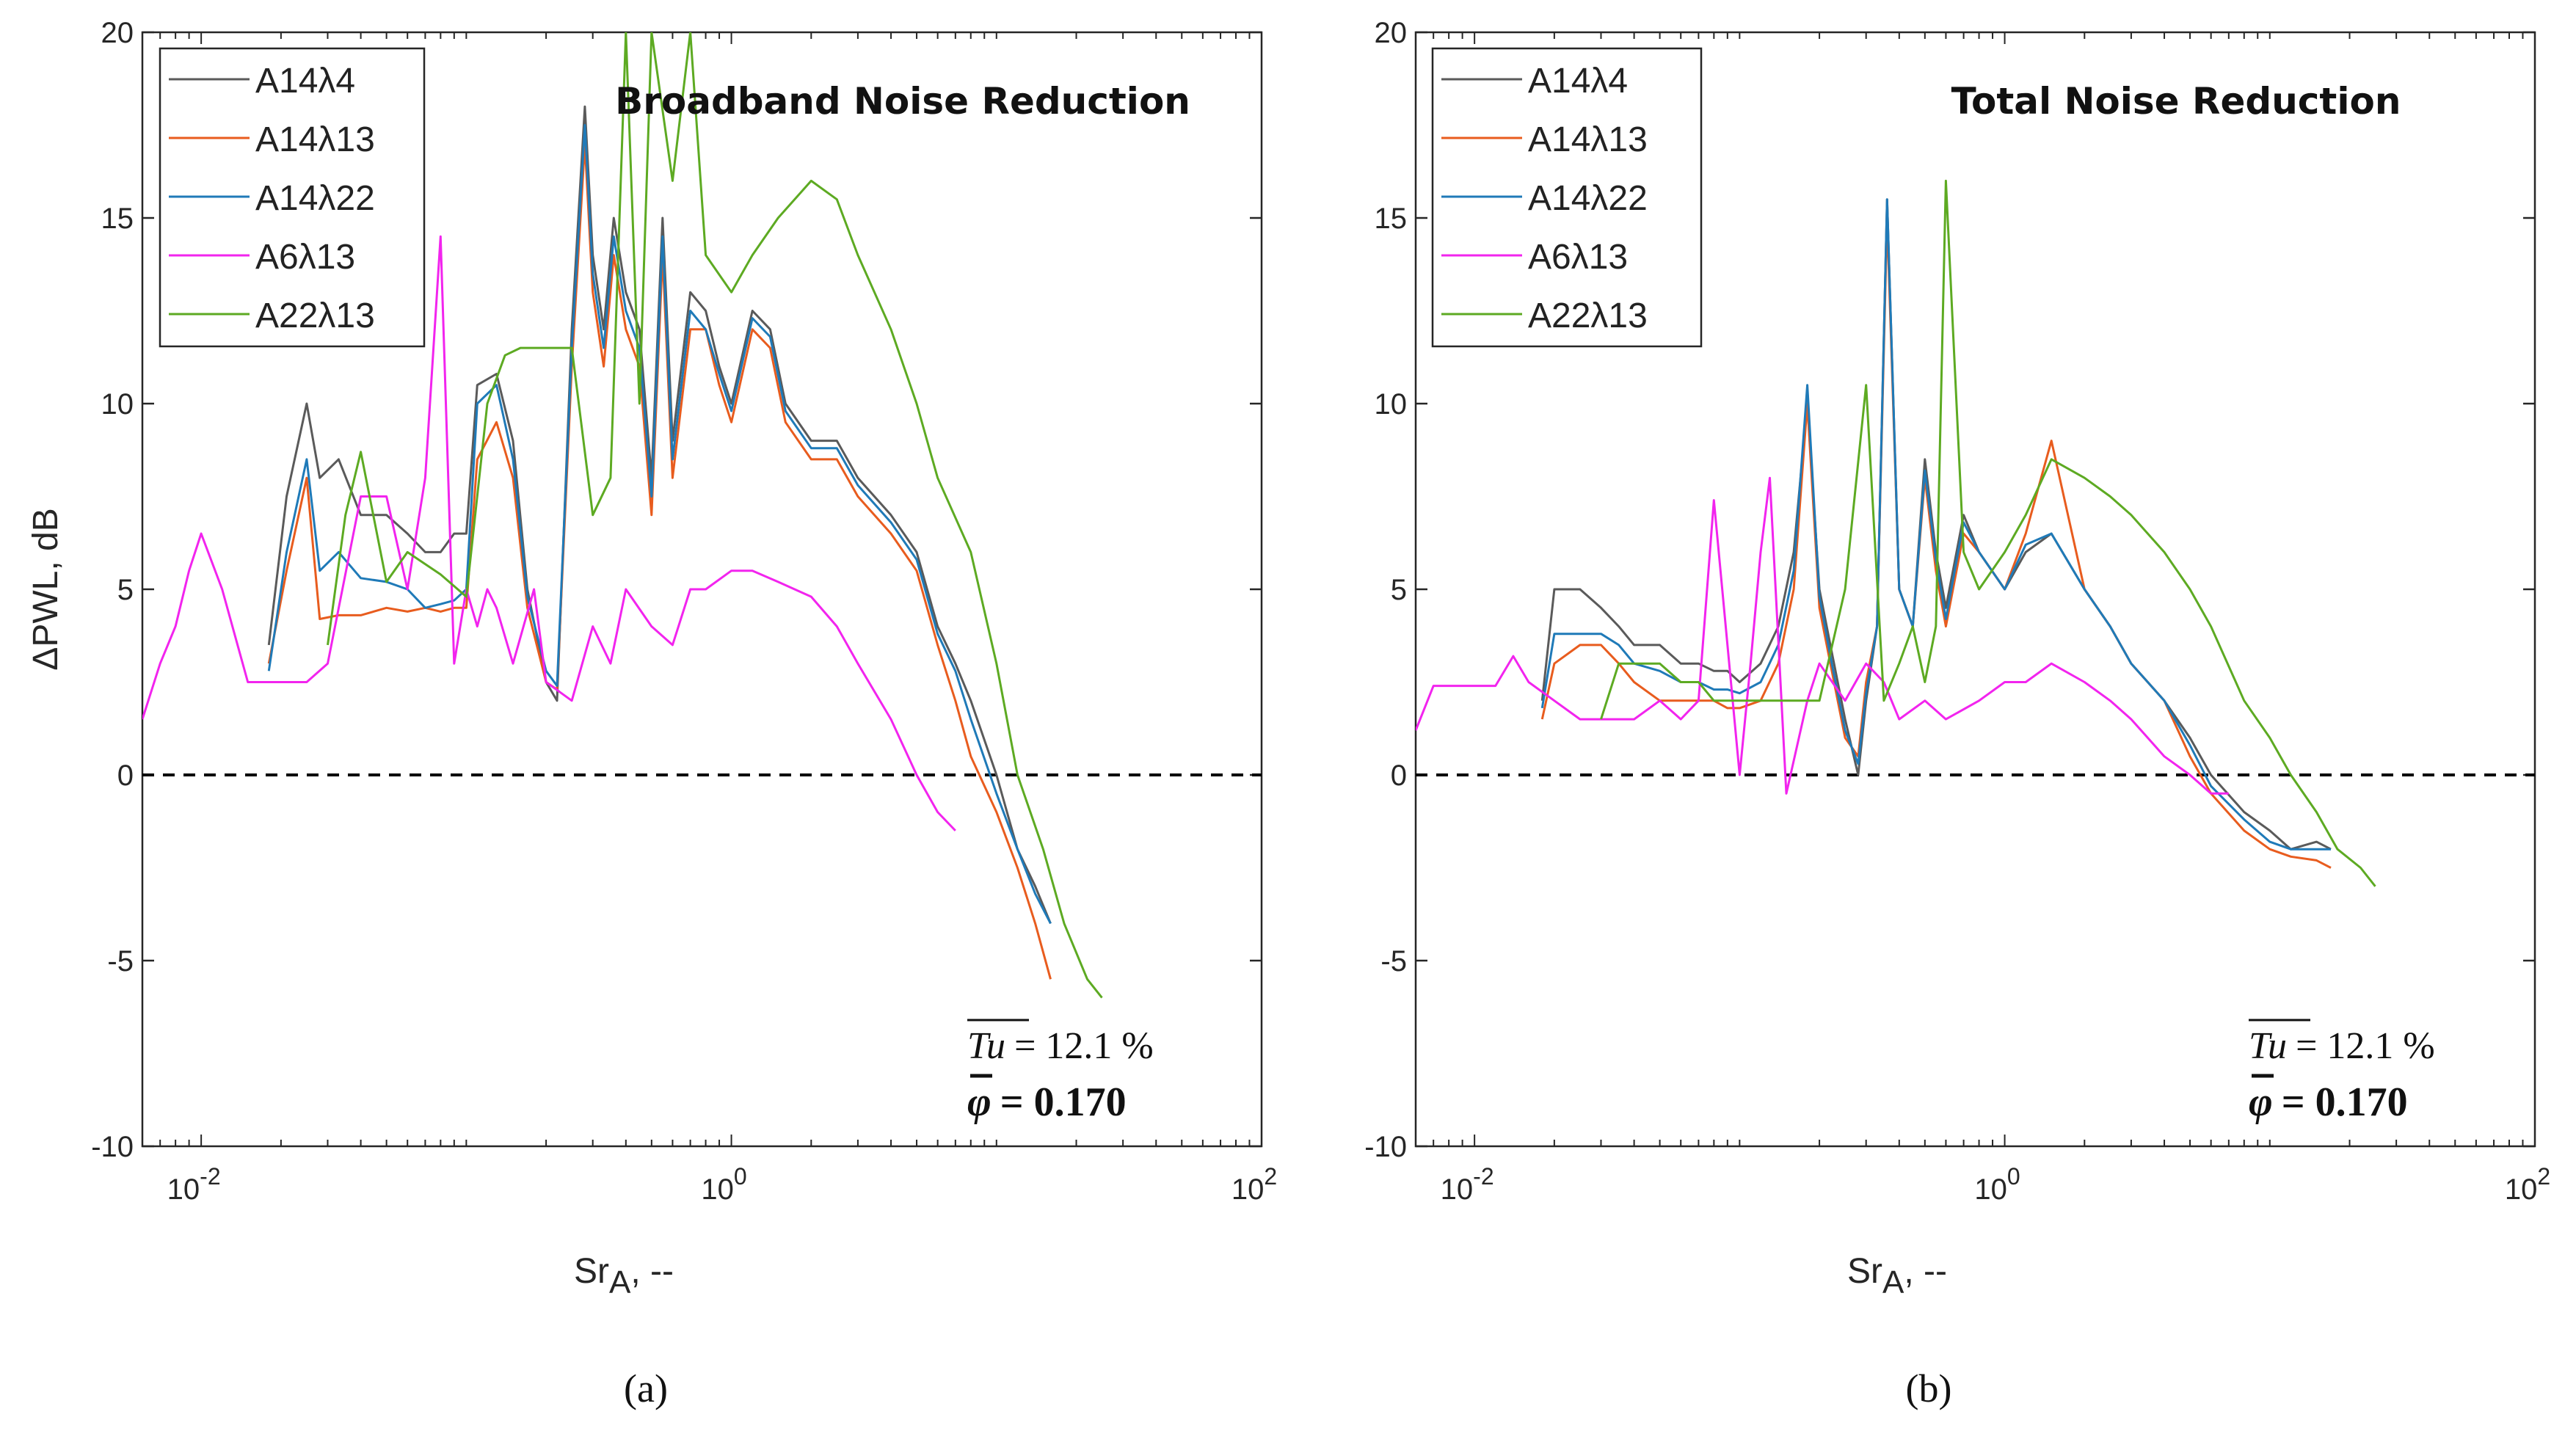  I want to click on panel-caption: (a), so click(646, 1388).